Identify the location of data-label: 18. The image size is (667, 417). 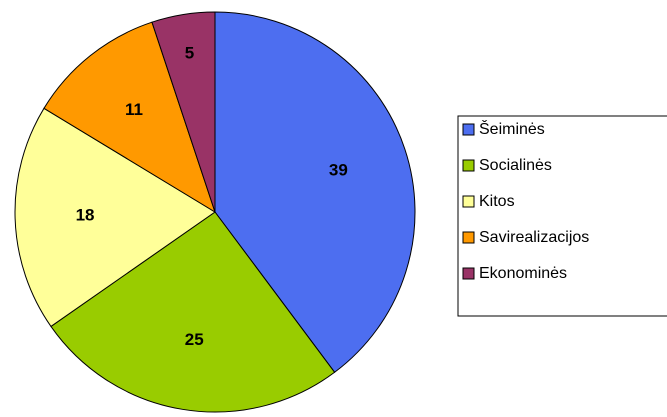
(85, 215).